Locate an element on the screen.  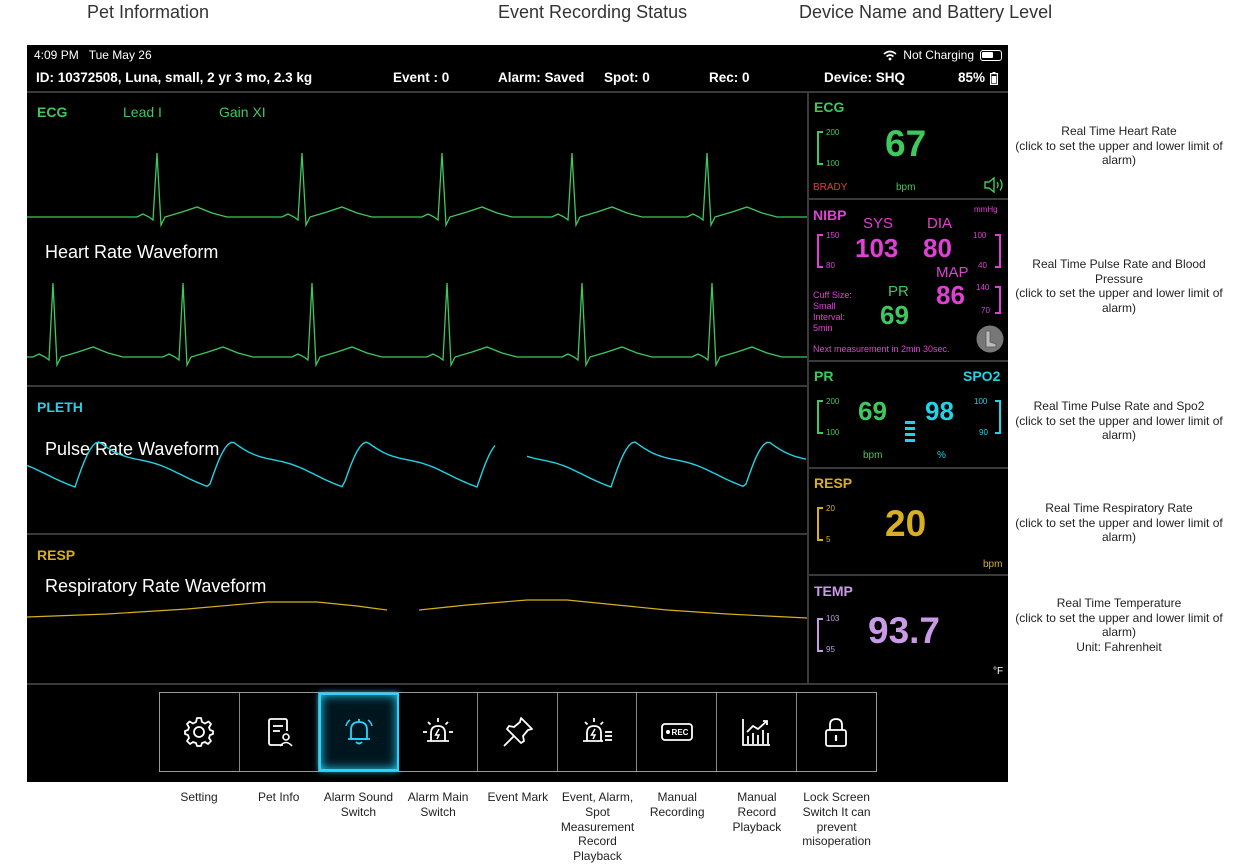
battery-icon is located at coordinates (991, 55).